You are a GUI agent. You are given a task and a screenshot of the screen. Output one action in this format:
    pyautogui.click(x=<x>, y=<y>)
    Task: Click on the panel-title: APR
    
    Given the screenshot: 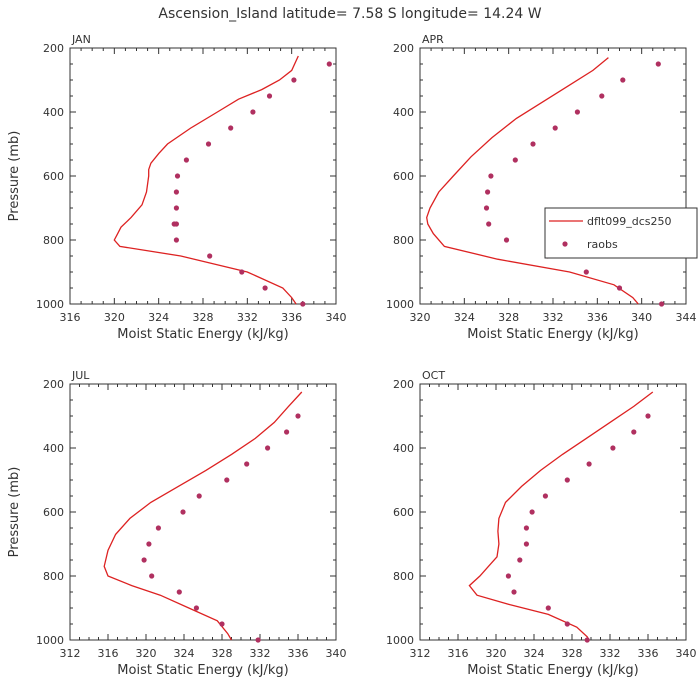 What is the action you would take?
    pyautogui.click(x=433, y=39)
    